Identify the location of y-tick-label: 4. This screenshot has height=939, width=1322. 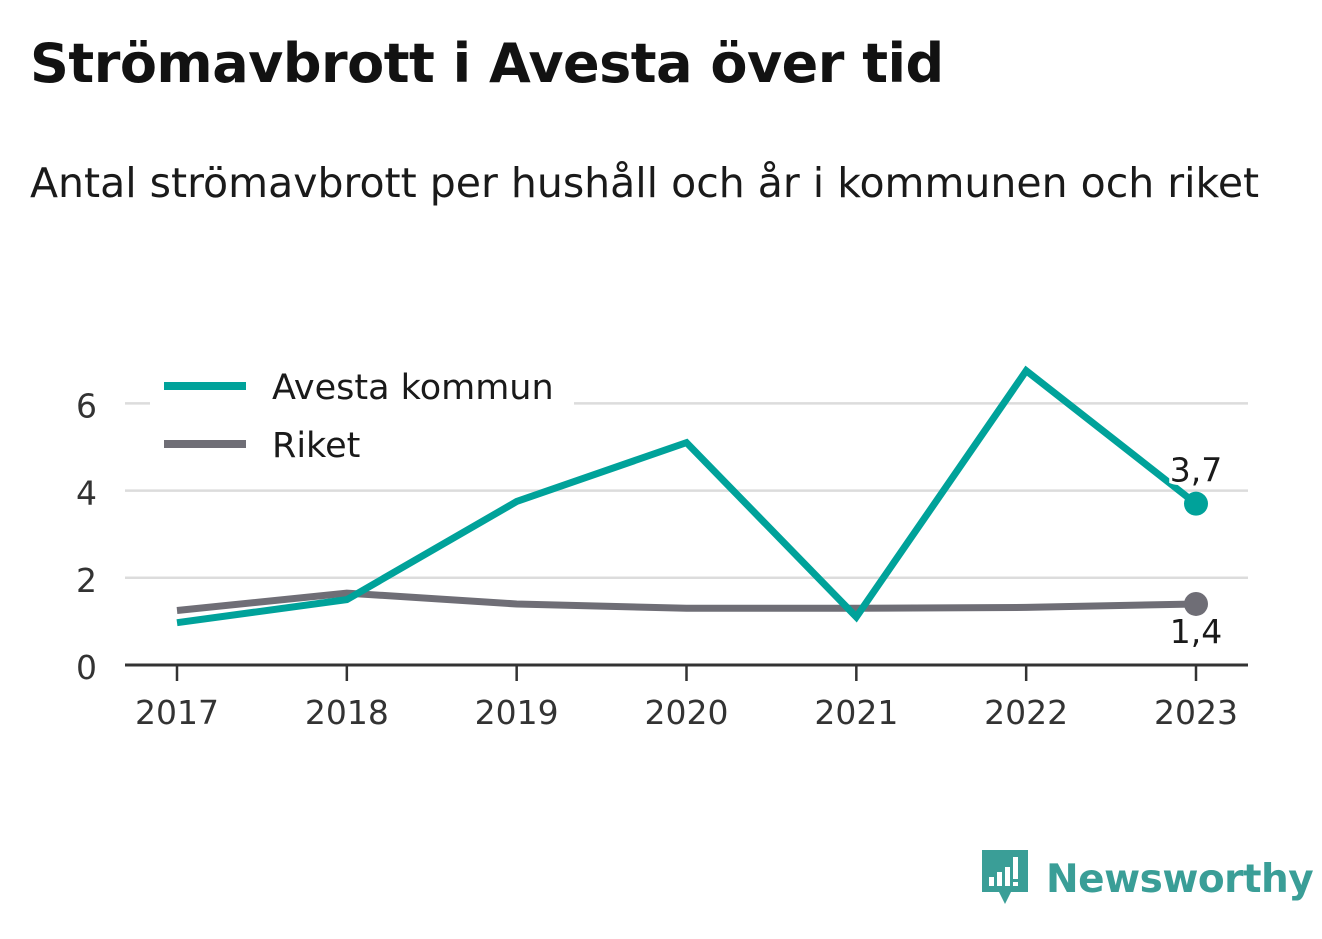
(86, 493).